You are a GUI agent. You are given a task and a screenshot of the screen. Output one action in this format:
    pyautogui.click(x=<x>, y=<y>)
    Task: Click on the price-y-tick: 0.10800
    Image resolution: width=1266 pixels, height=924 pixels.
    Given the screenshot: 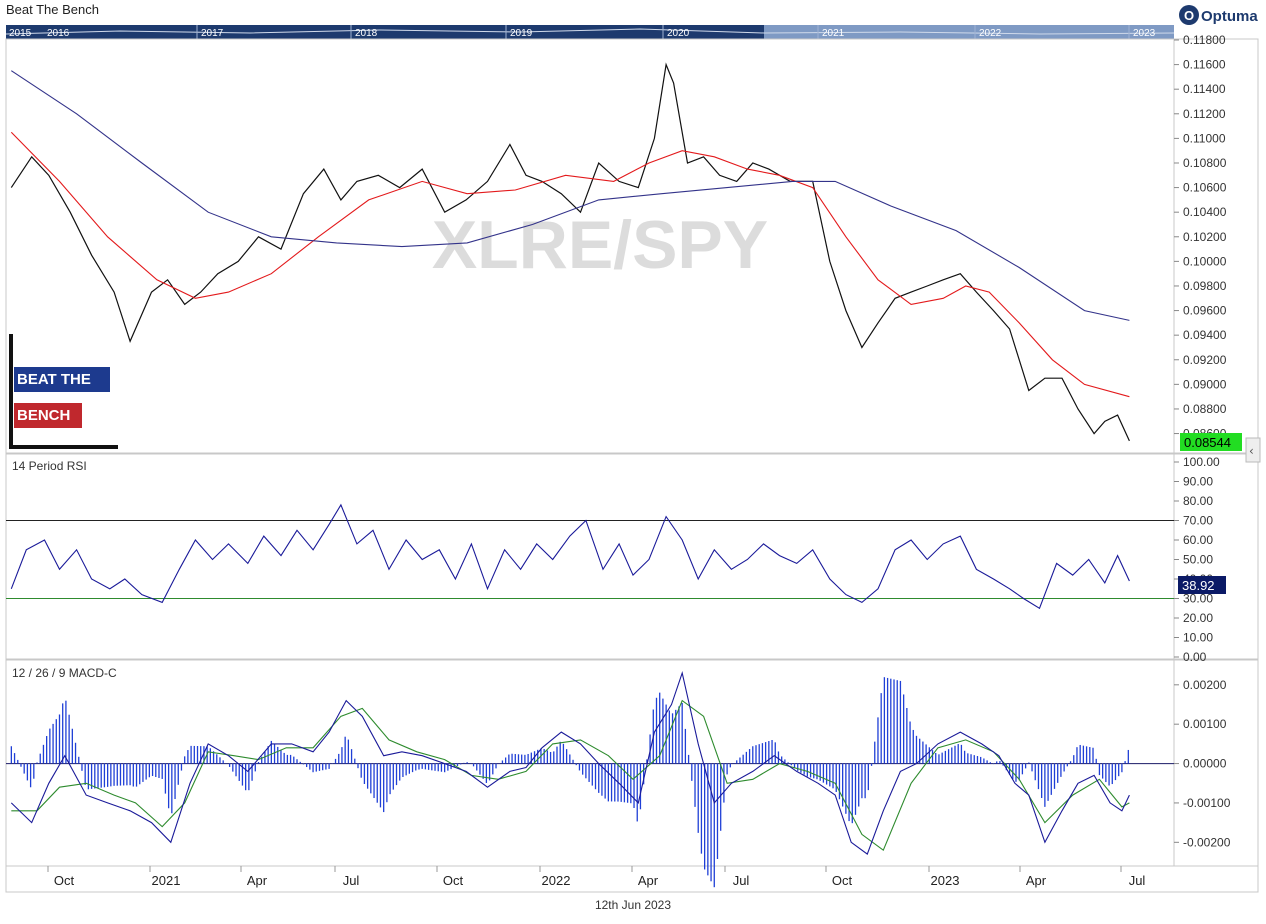 What is the action you would take?
    pyautogui.click(x=1205, y=163)
    